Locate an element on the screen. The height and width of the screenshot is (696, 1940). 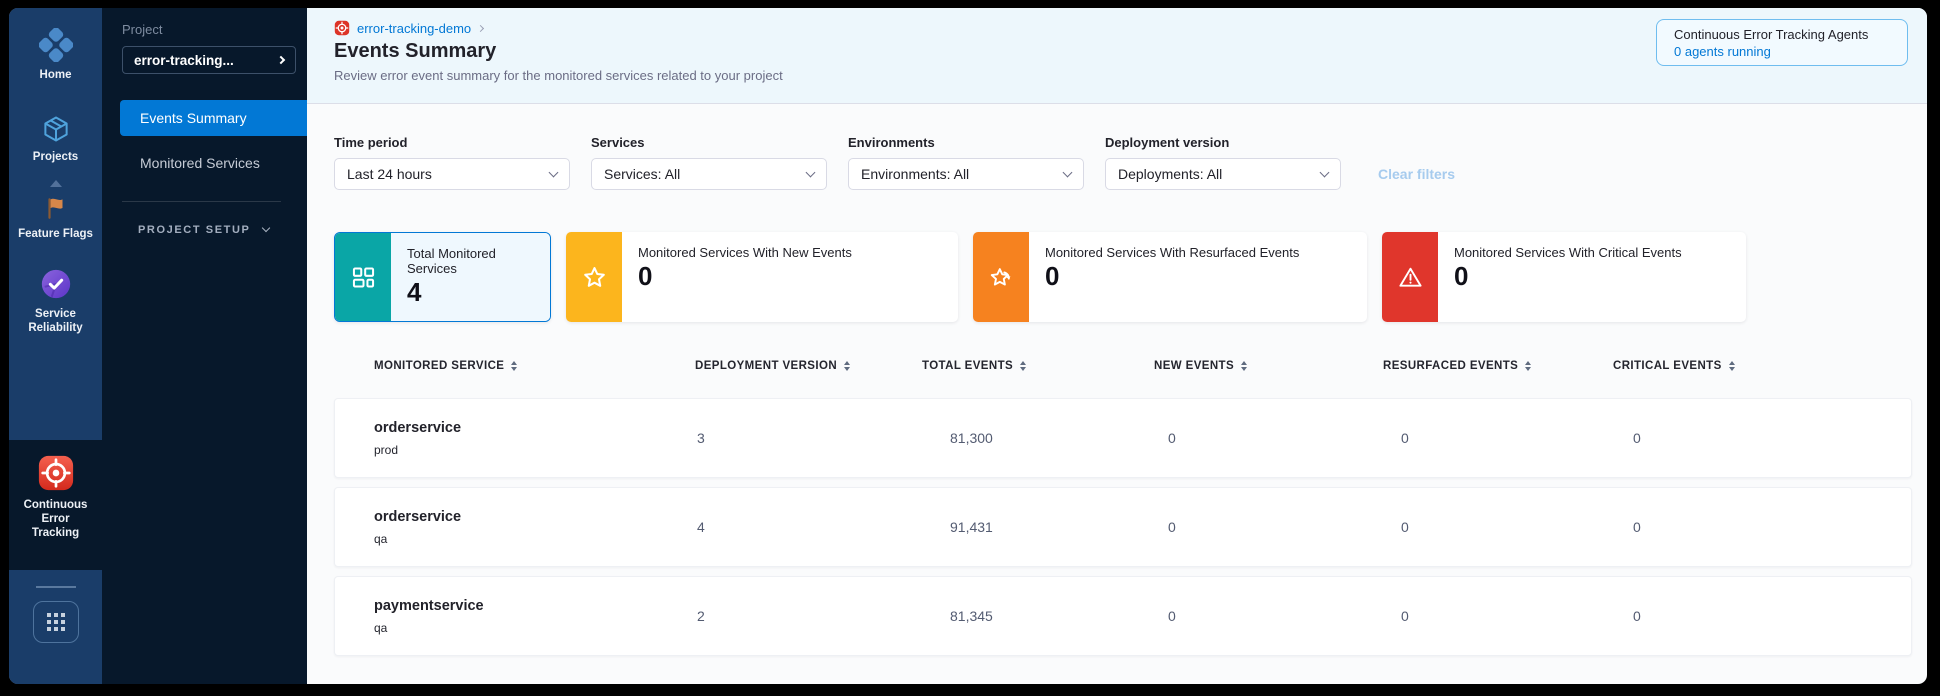
deployments-dropdown: Deployments: All is located at coordinates (1223, 174).